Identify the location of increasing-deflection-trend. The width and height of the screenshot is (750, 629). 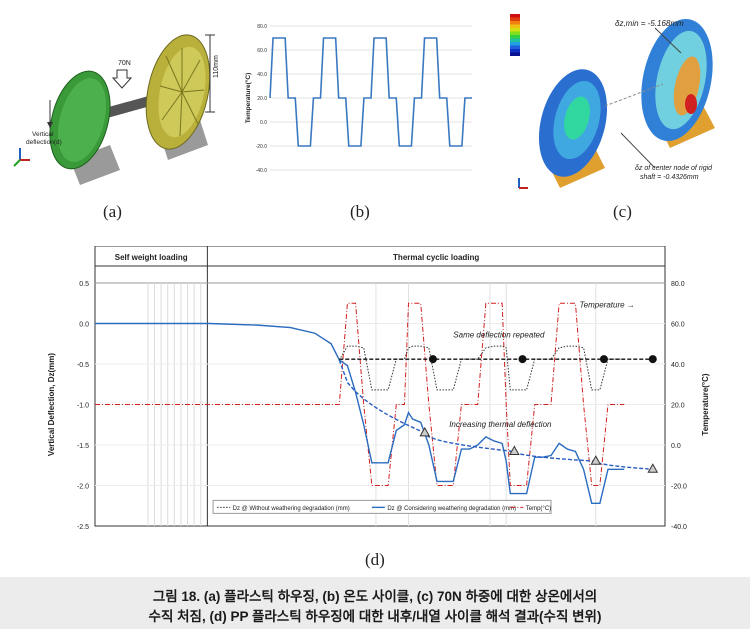
(493, 414).